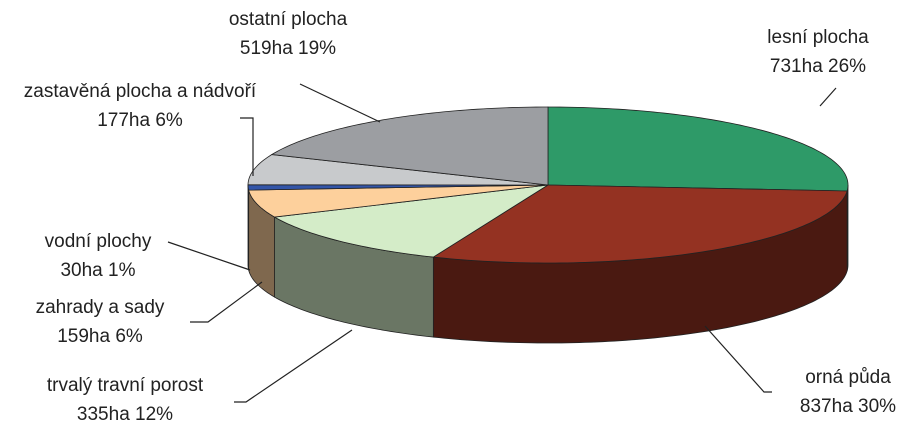 This screenshot has height=429, width=918. I want to click on slice-name: ostatní plocha, so click(288, 19).